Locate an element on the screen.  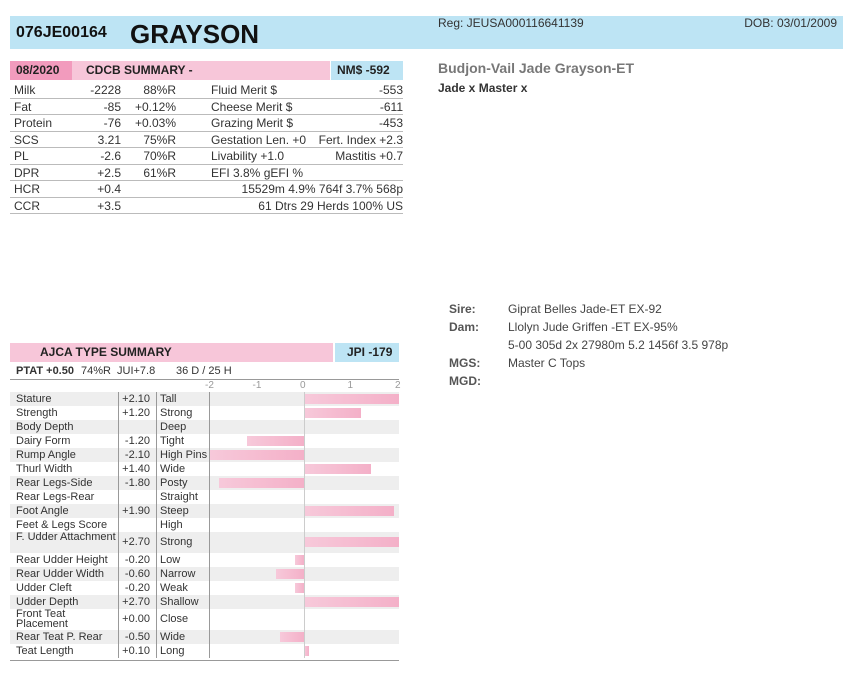
merit-label: EFI 3.8% gEFI % is located at coordinates (257, 172).